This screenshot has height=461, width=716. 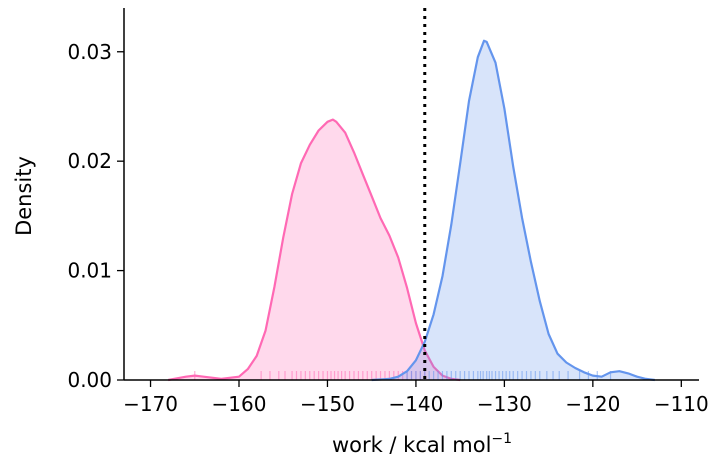 I want to click on x-axis-label-text: work / kcal mol, so click(x=411, y=445).